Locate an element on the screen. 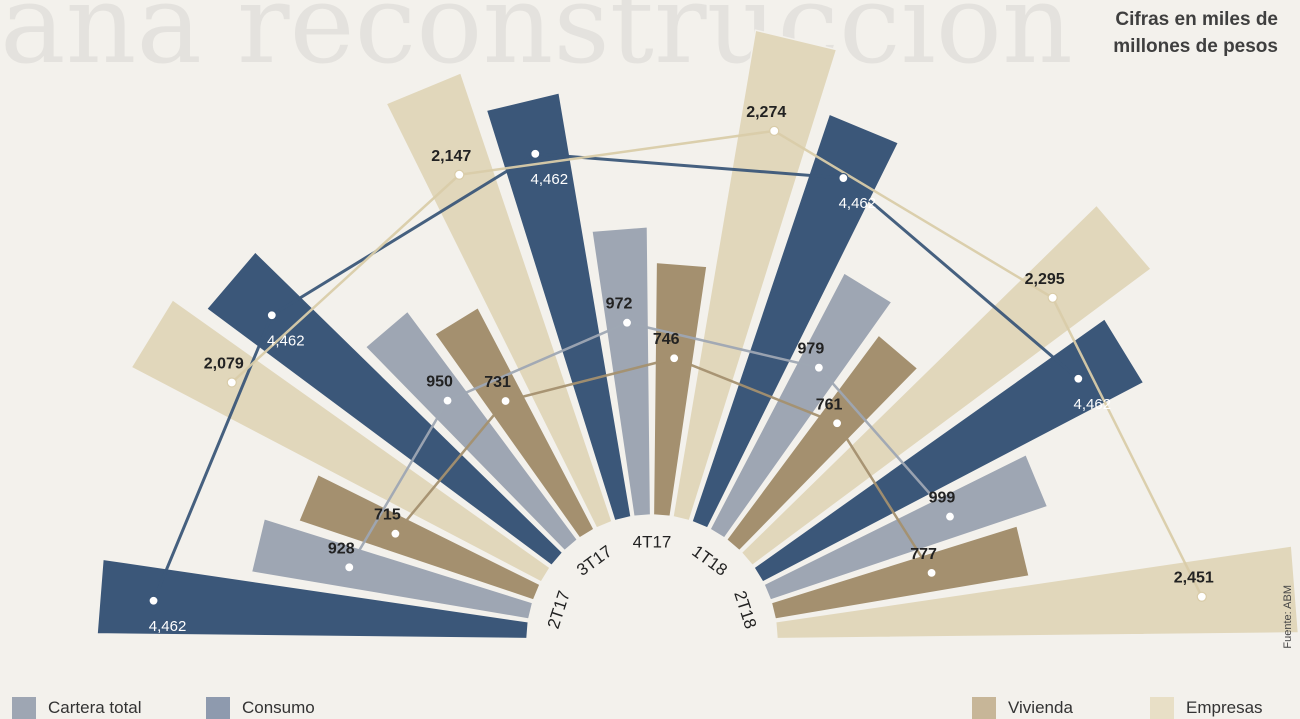  source-note: Fuente: ABM is located at coordinates (1288, 617).